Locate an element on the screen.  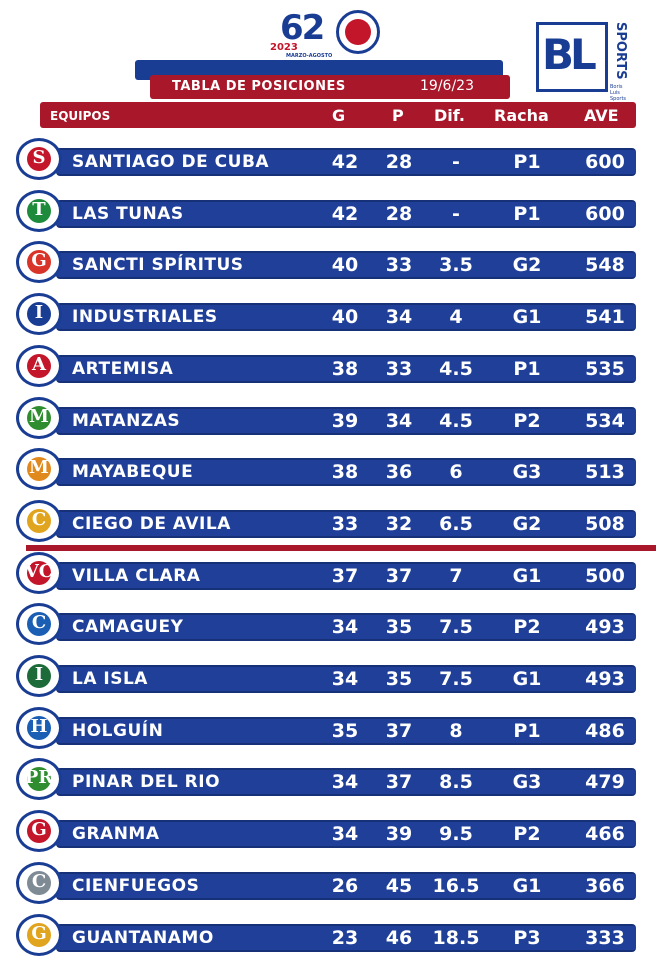
games-lost: 37 is located at coordinates (399, 731).